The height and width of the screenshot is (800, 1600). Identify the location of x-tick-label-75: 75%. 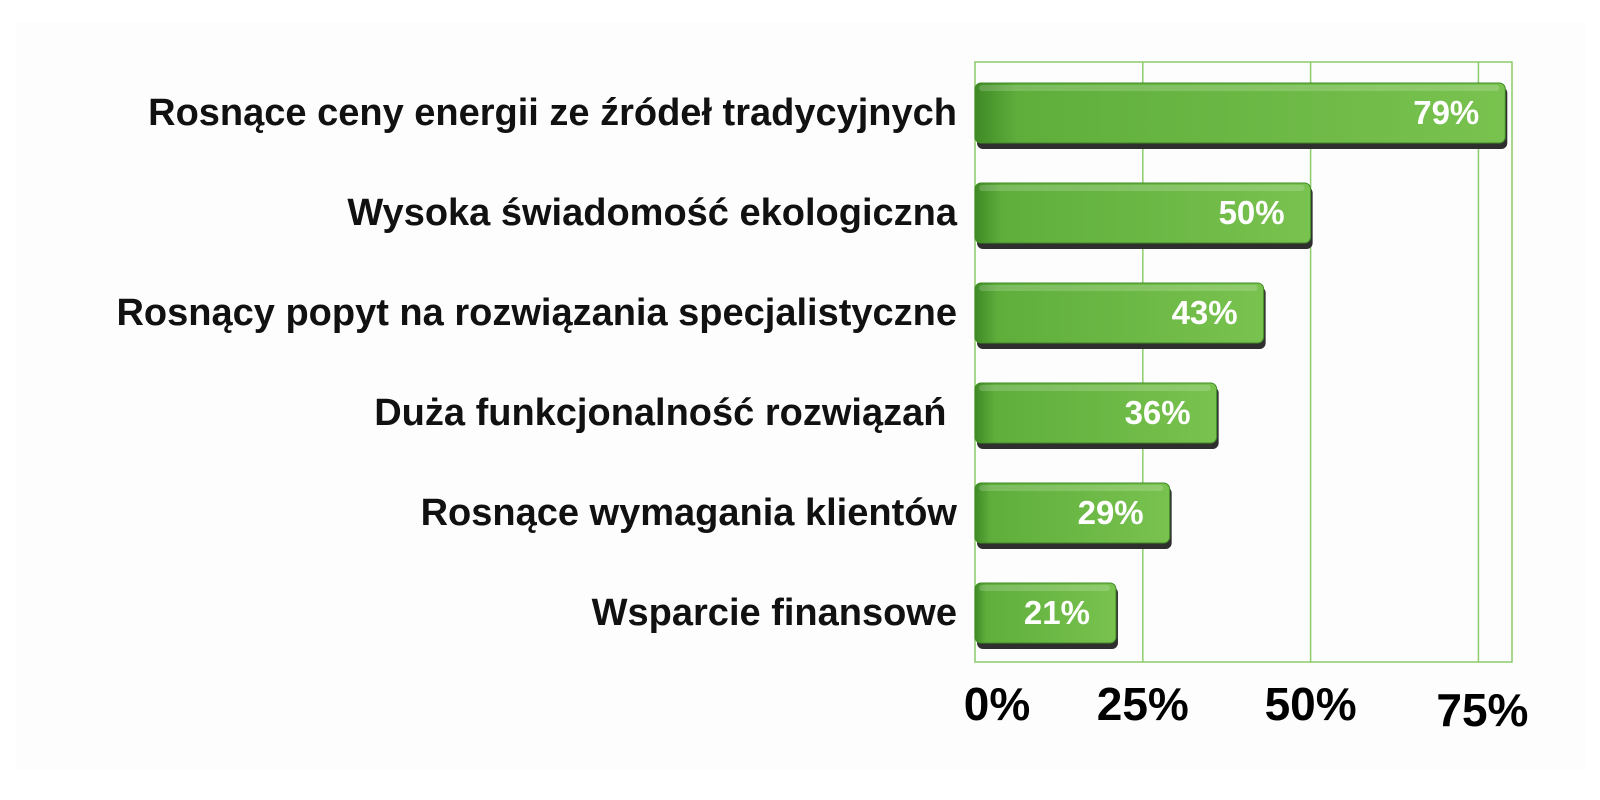
(1482, 710).